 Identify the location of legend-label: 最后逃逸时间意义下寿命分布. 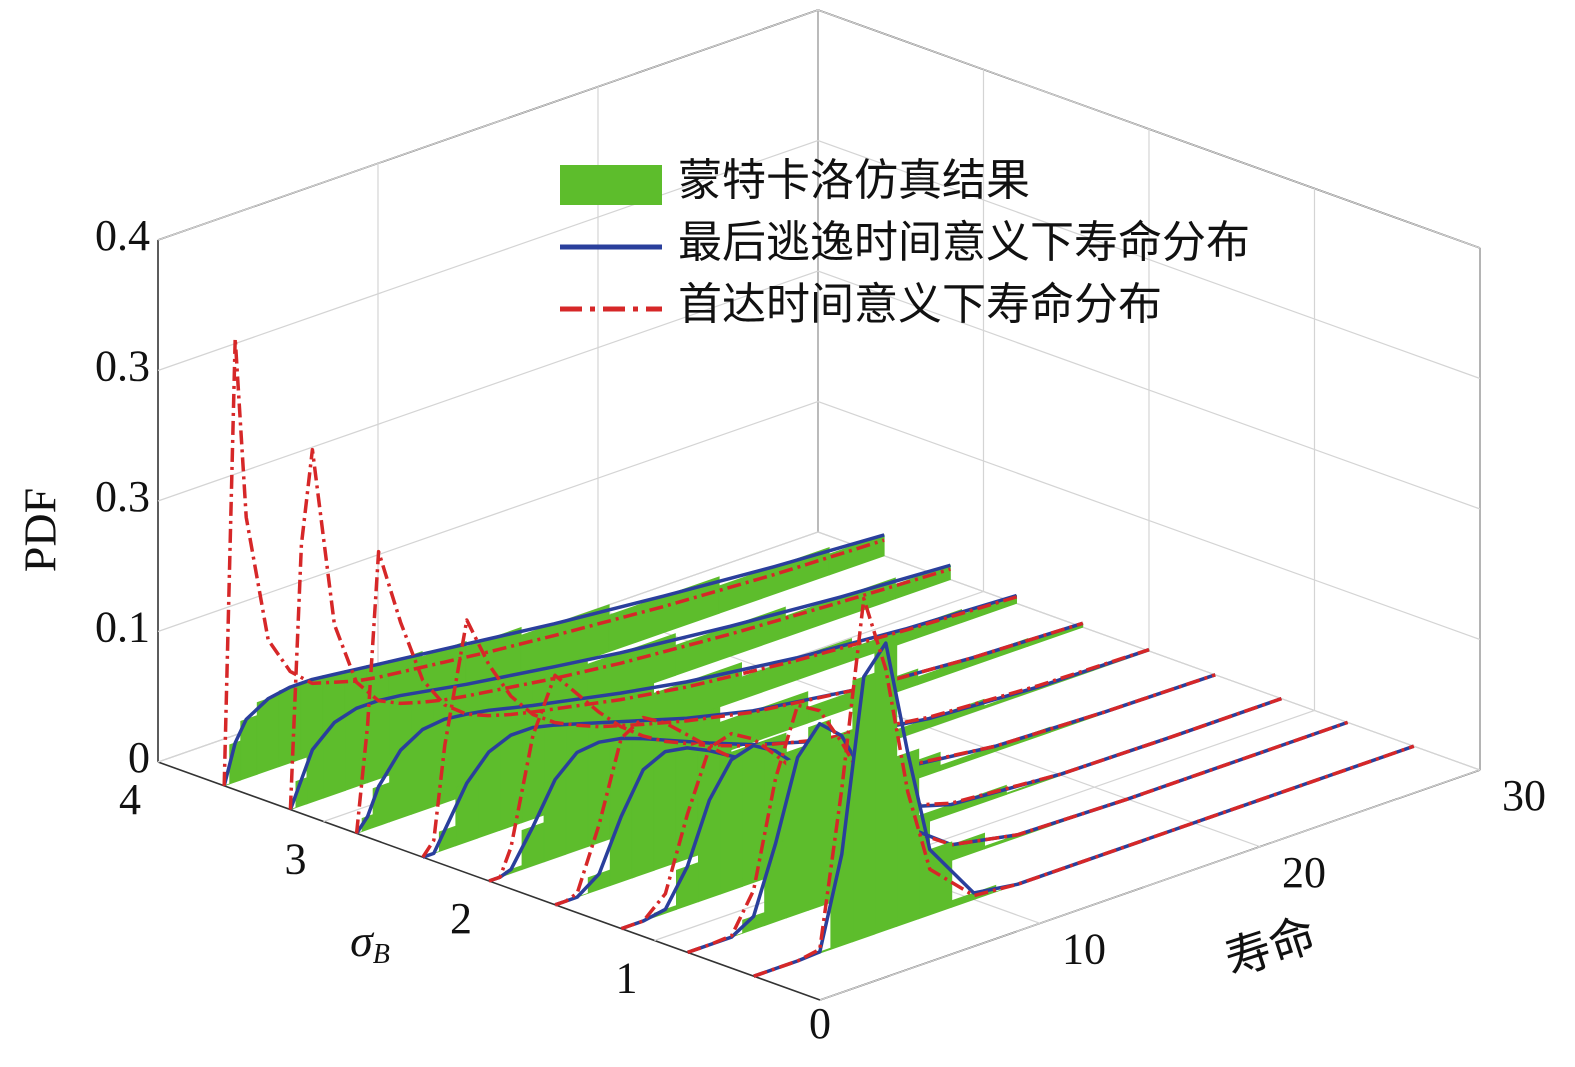
(964, 242).